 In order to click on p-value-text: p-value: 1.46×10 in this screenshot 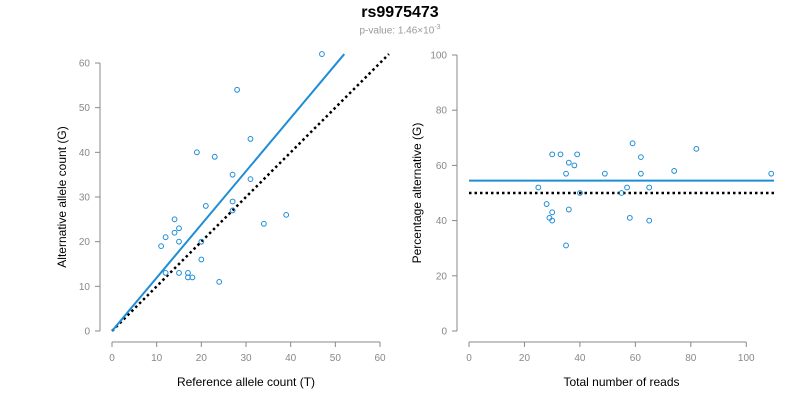, I will do `click(397, 31)`.